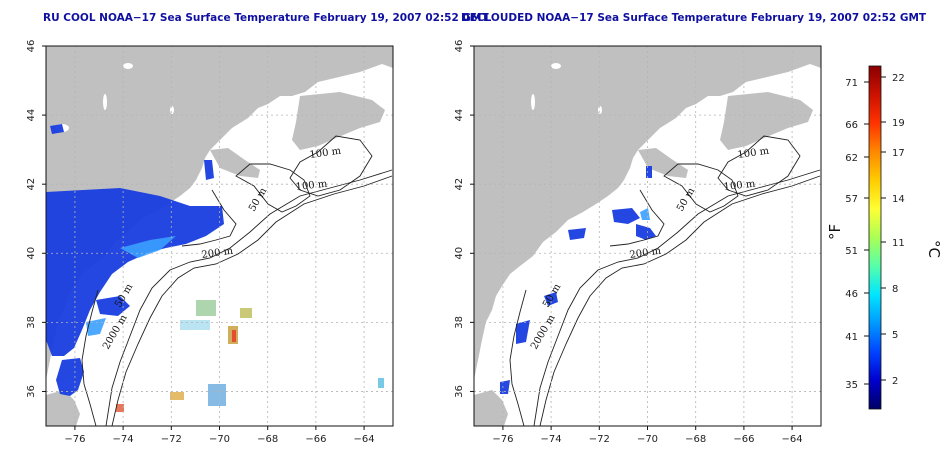  I want to click on colorbar-c-label: 19, so click(898, 123).